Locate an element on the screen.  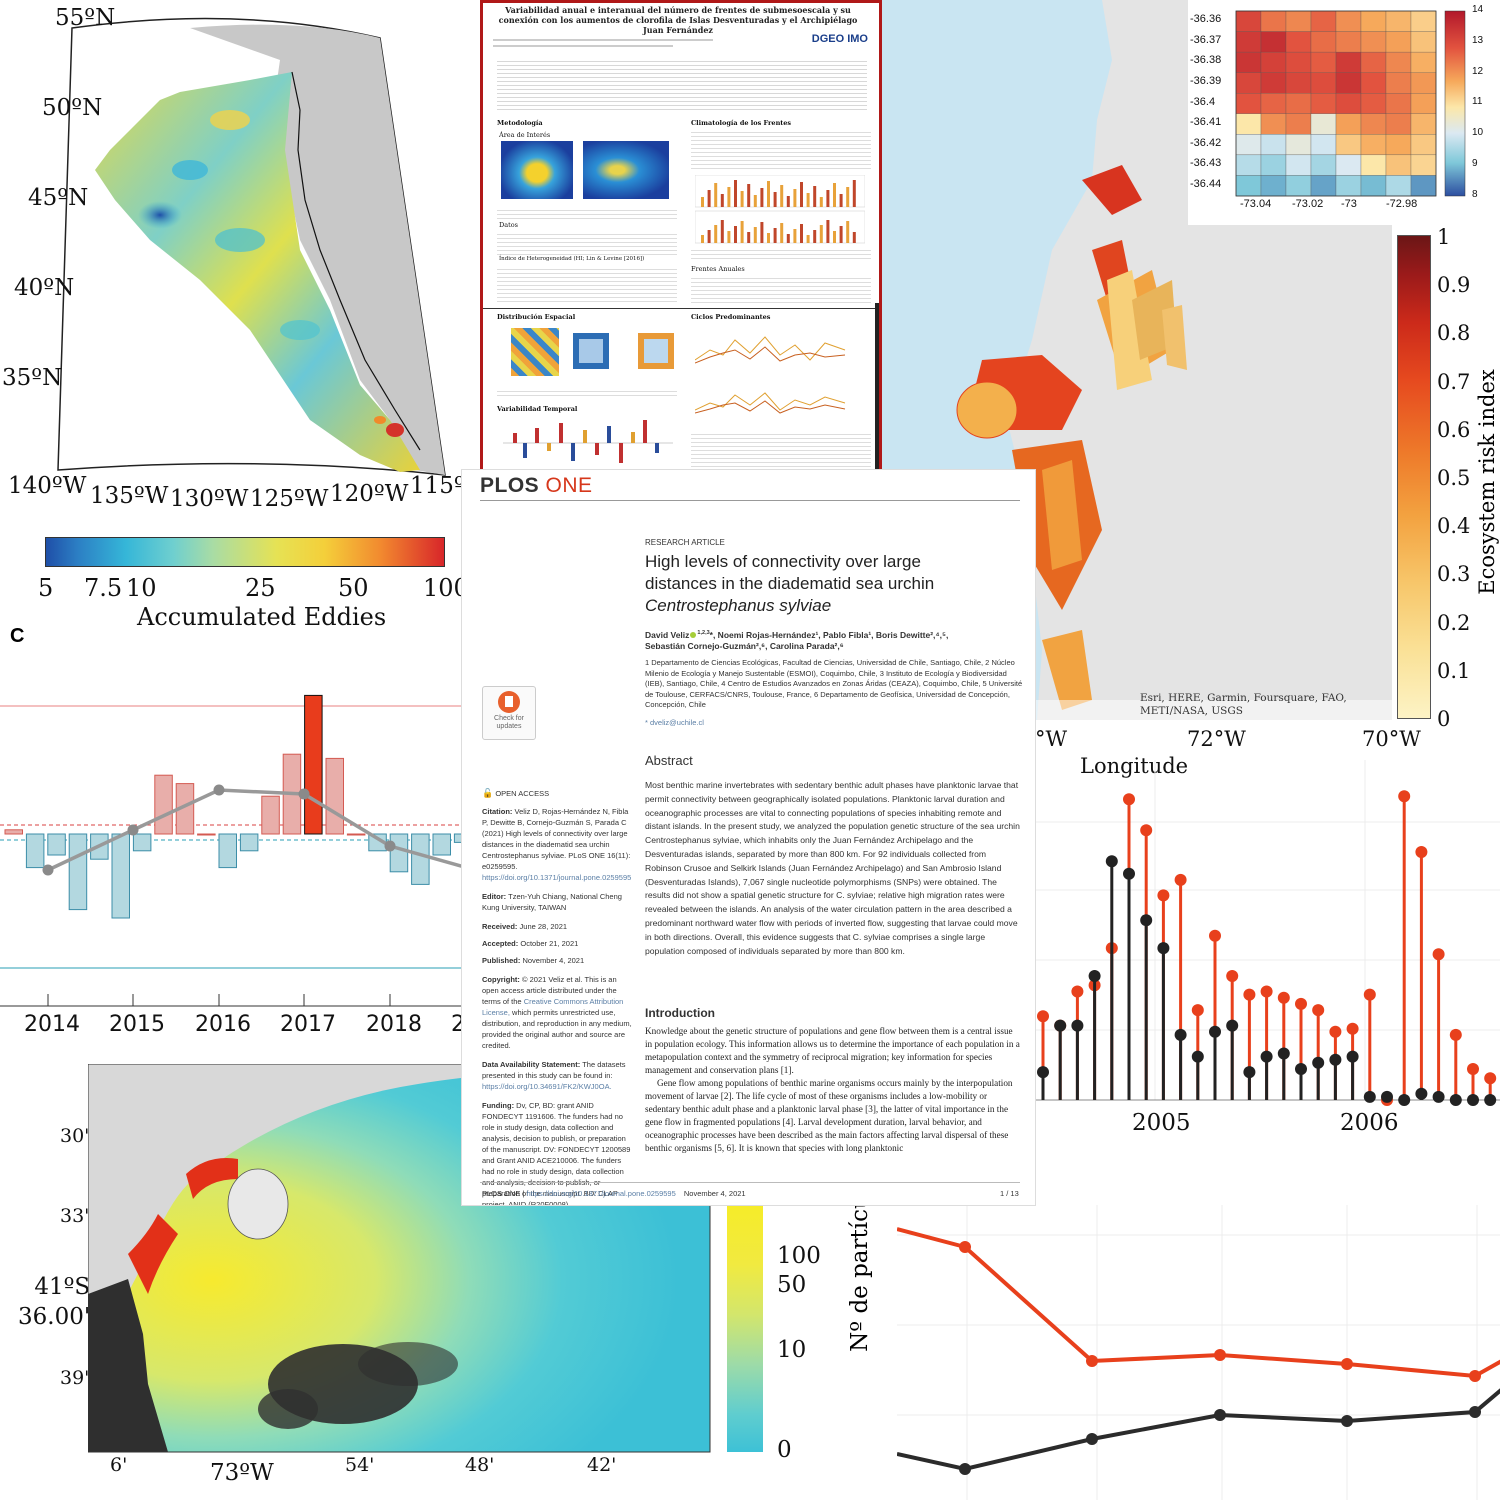
cc-license-link: Creative Commons Attribution License, is located at coordinates (553, 1007).